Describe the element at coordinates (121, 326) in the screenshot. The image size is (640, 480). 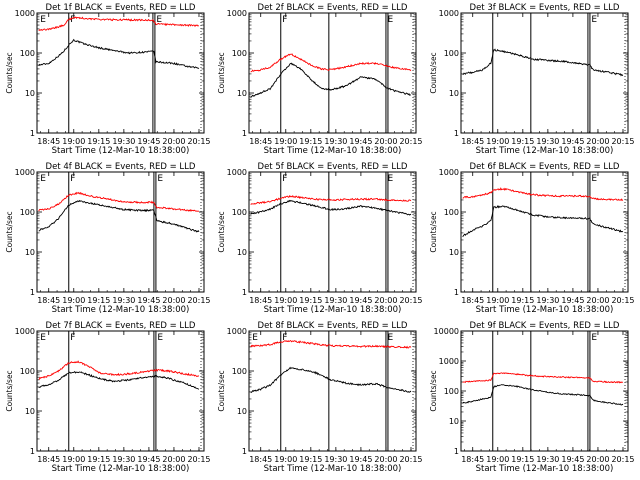
I see `chart-title: Det 7f BLACK = Events, RED = LLD` at that location.